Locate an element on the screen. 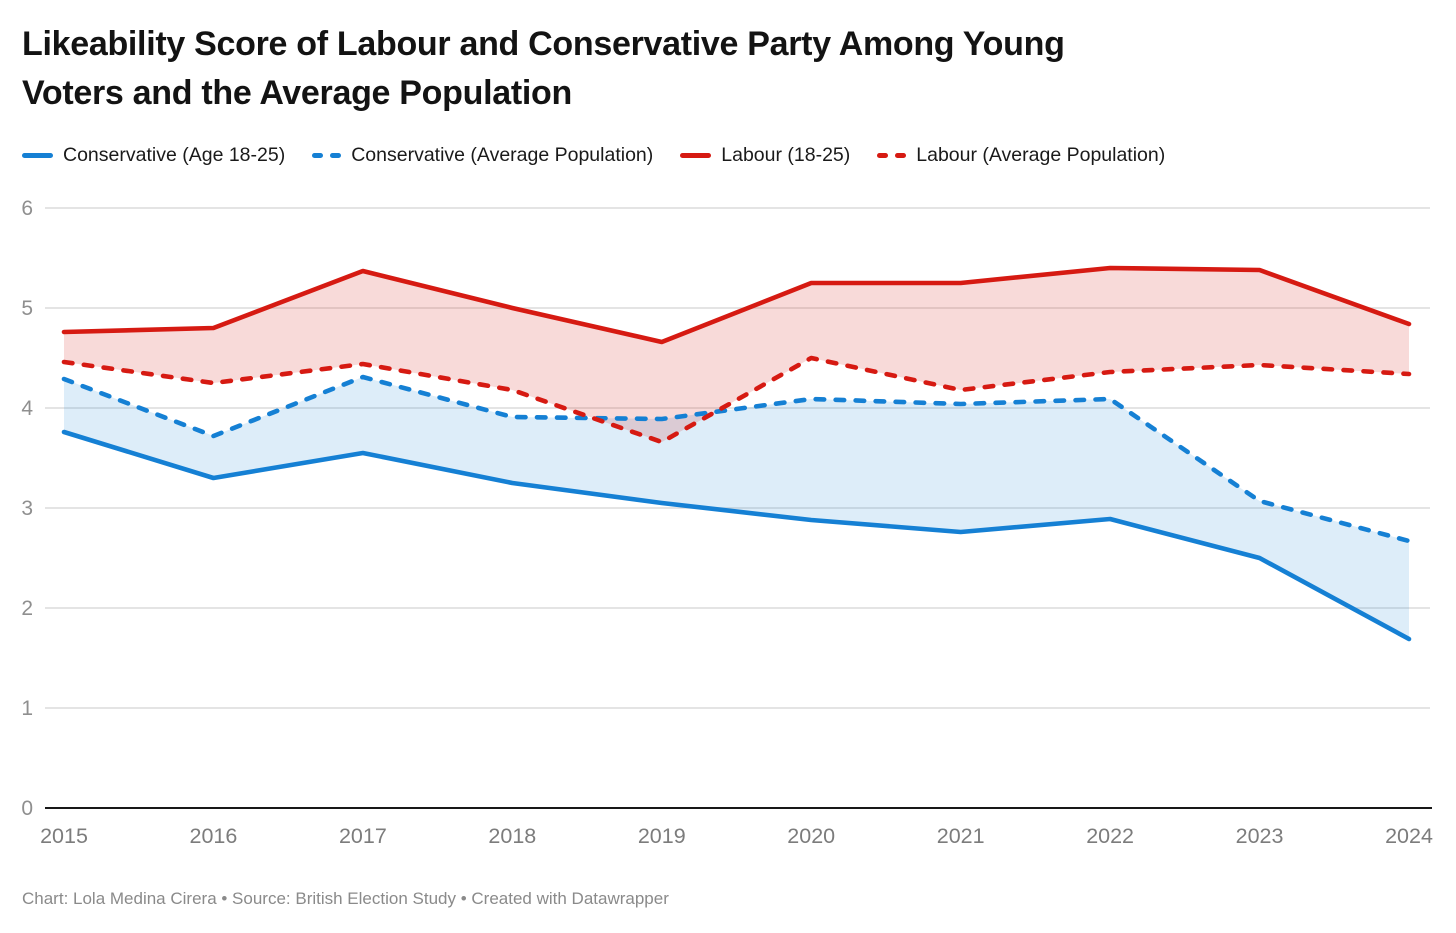  solid-blue-line-swatch-icon is located at coordinates (37, 155).